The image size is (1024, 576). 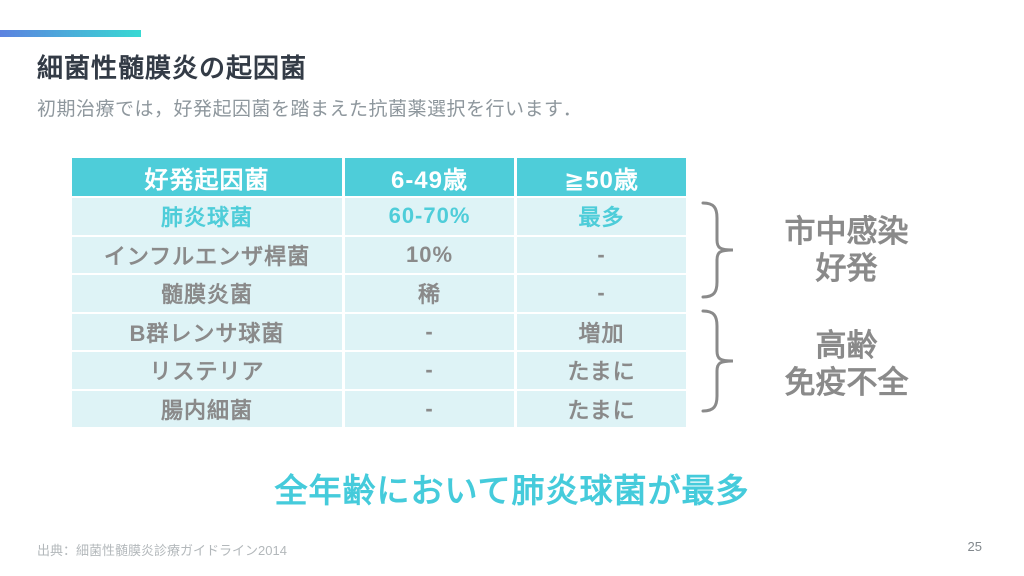 I want to click on annotation-community-acquired: 市中感染 好発, so click(x=846, y=250).